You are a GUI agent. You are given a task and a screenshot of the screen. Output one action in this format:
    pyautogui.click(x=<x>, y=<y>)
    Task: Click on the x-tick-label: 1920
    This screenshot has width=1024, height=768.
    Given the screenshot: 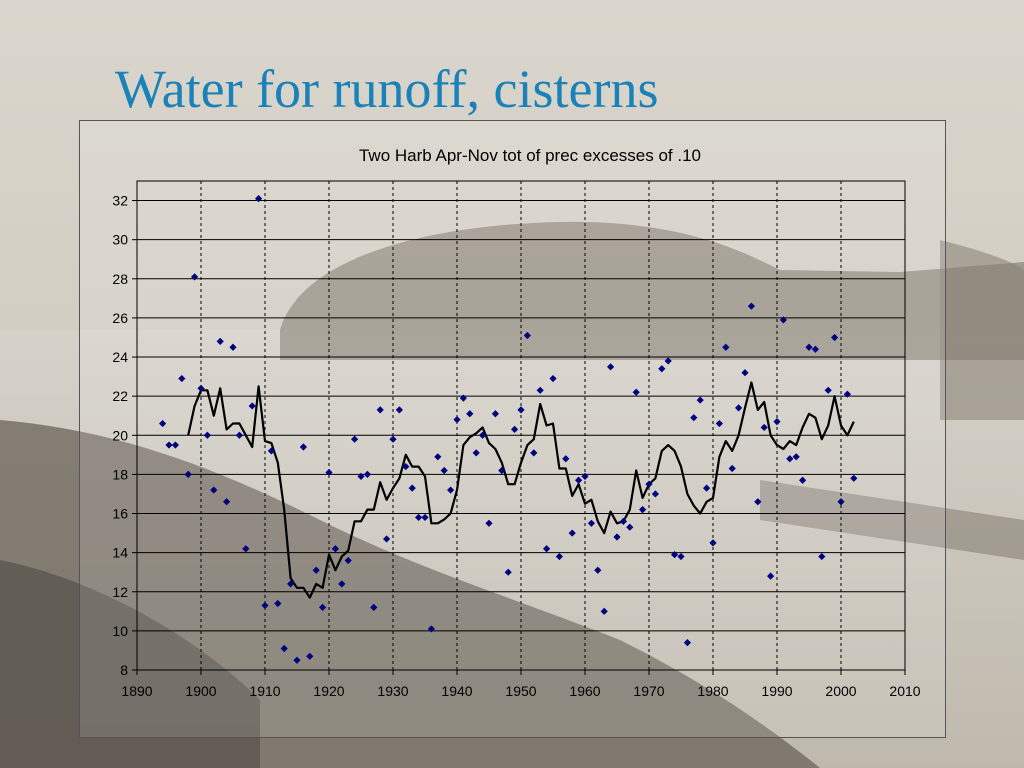 What is the action you would take?
    pyautogui.click(x=328, y=691)
    